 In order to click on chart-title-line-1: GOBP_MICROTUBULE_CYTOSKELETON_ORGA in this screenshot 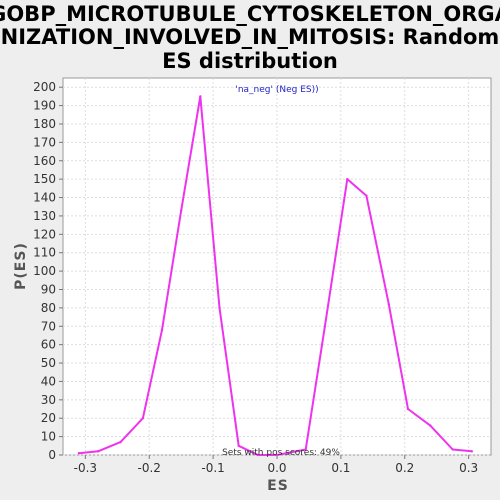, I will do `click(250, 14)`.